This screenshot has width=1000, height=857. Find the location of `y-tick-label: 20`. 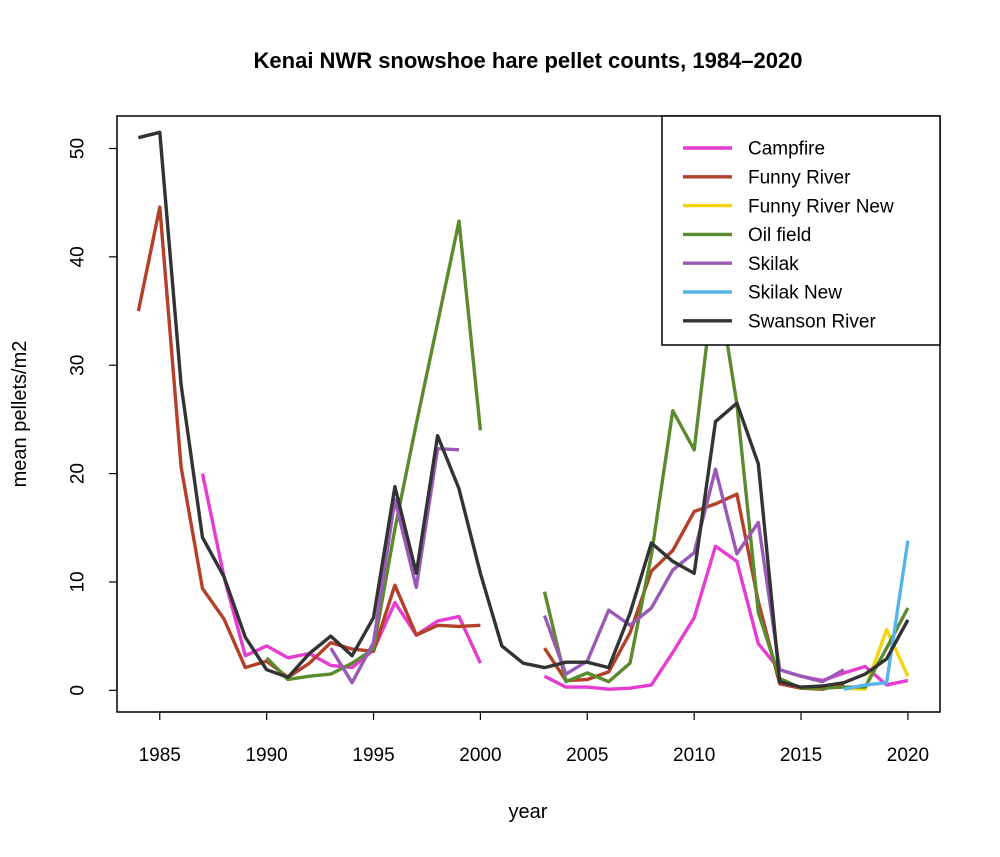

y-tick-label: 20 is located at coordinates (78, 473).